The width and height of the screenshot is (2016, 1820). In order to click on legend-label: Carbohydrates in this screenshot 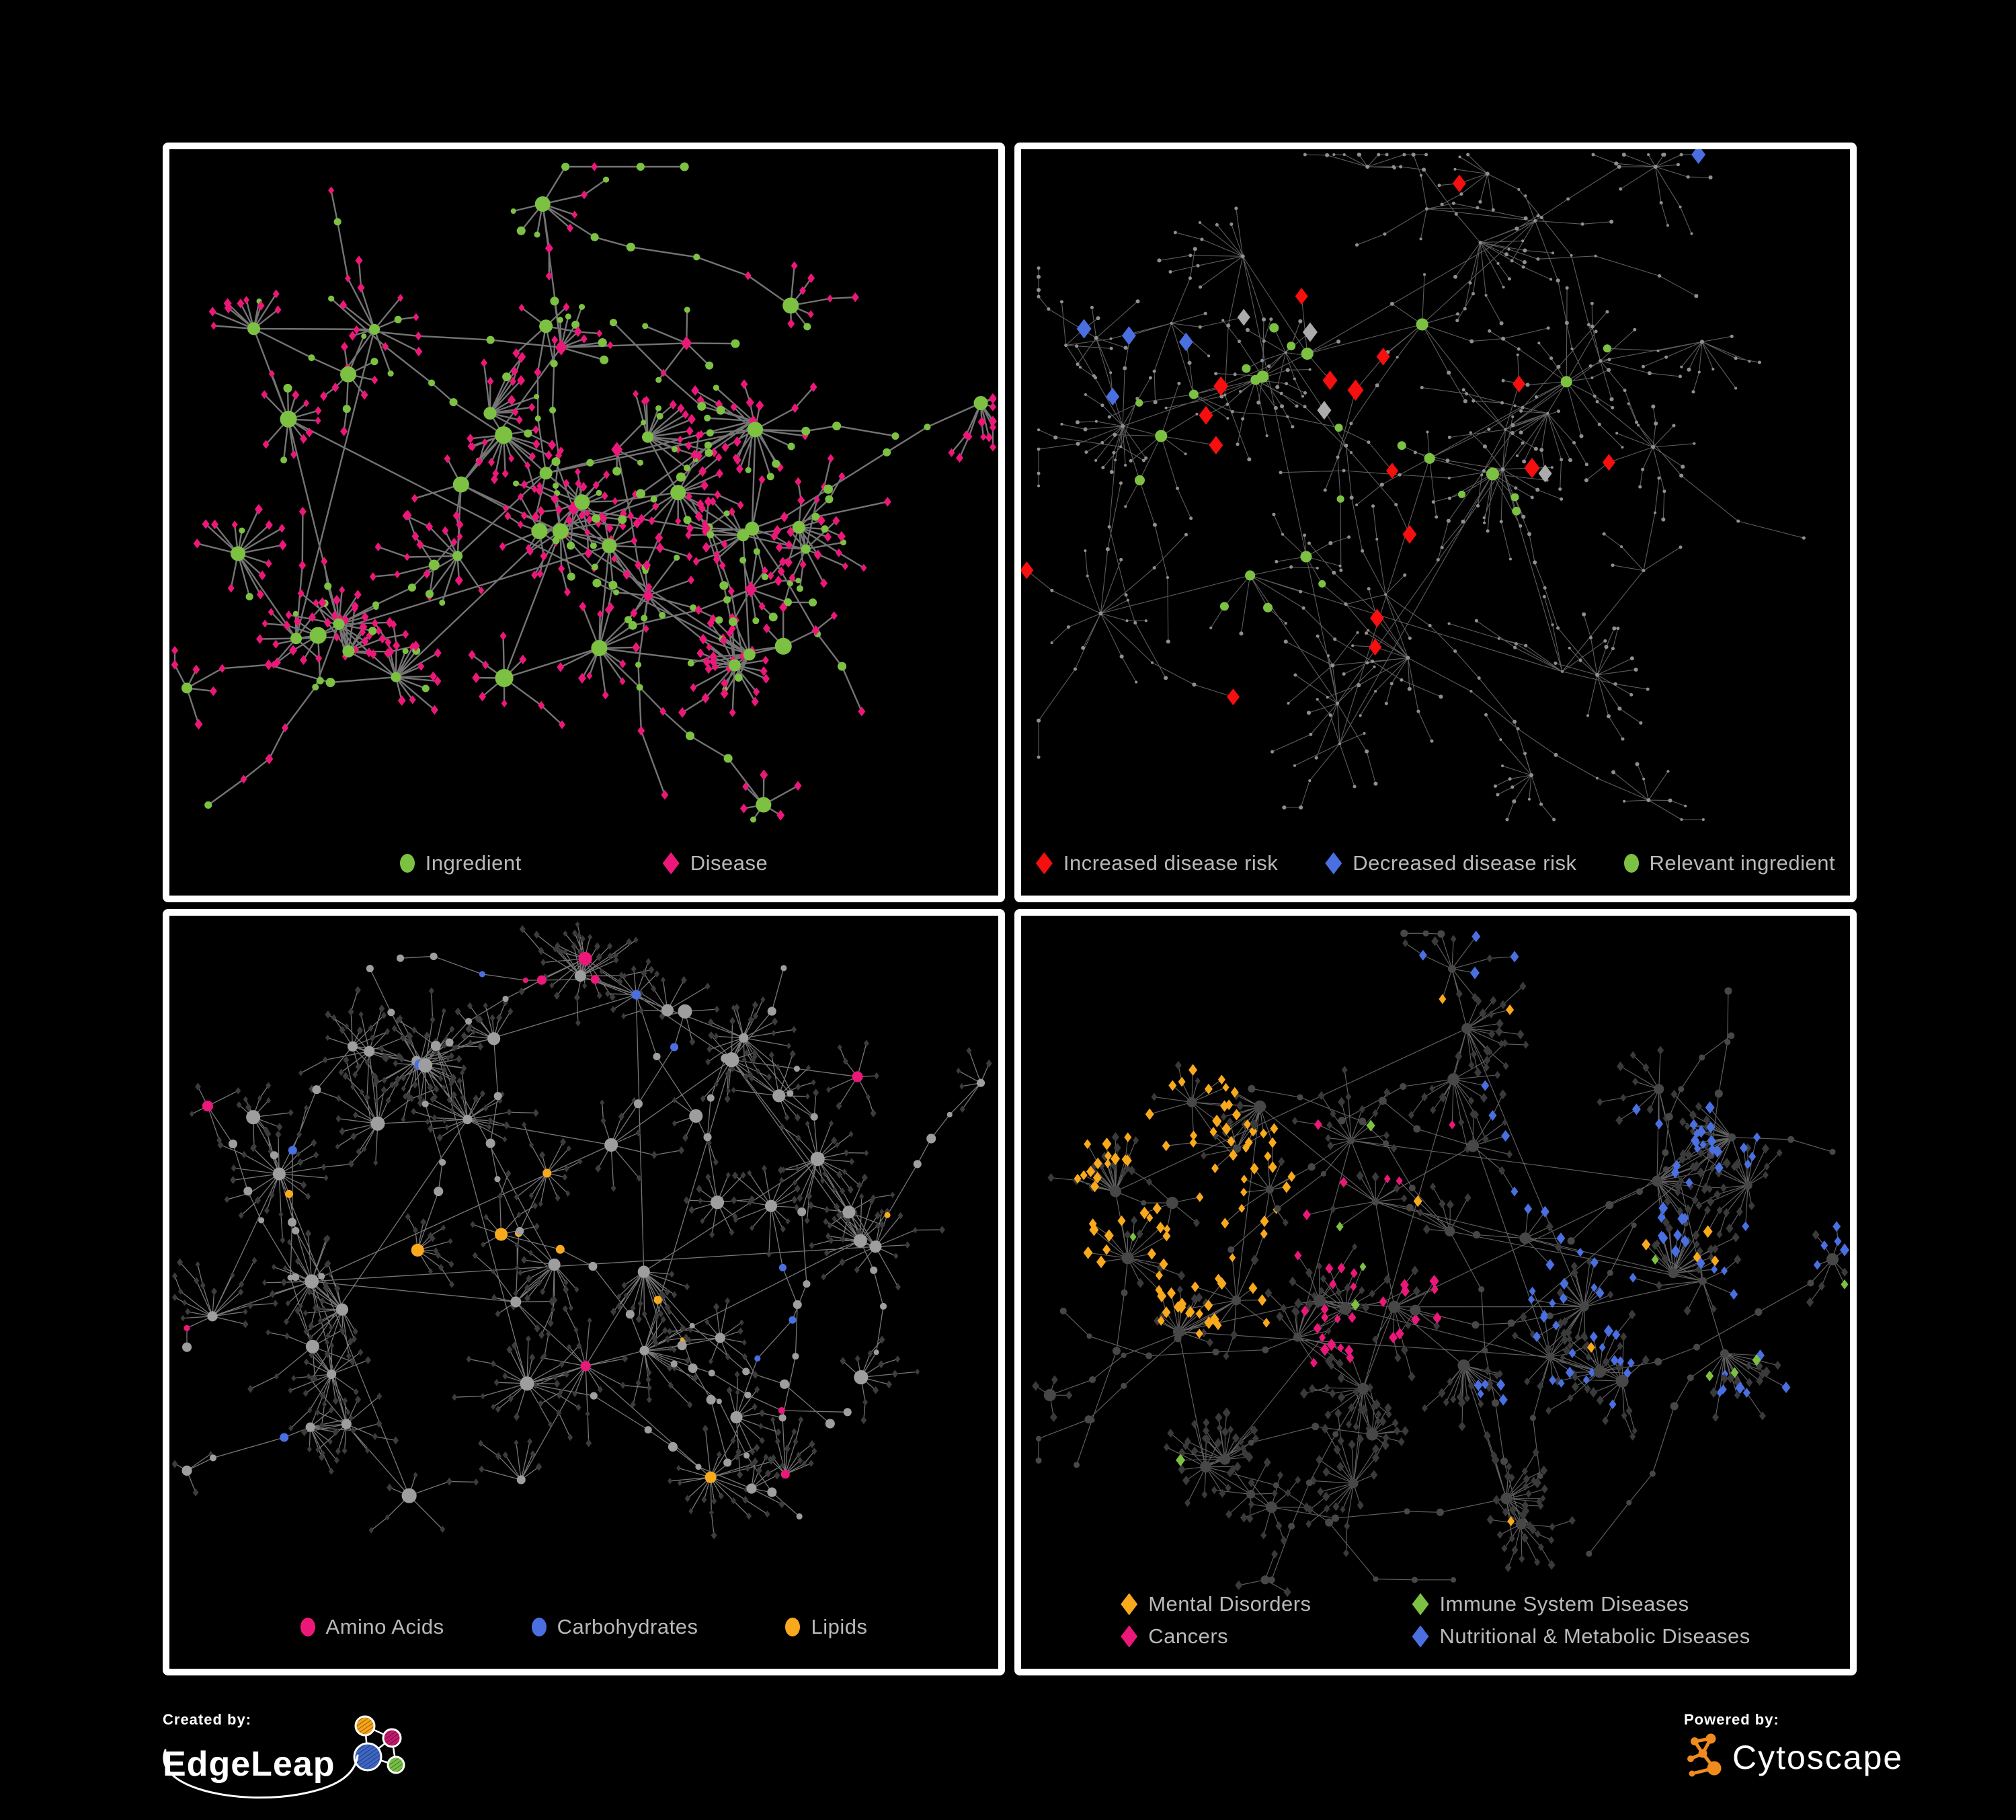, I will do `click(627, 1626)`.